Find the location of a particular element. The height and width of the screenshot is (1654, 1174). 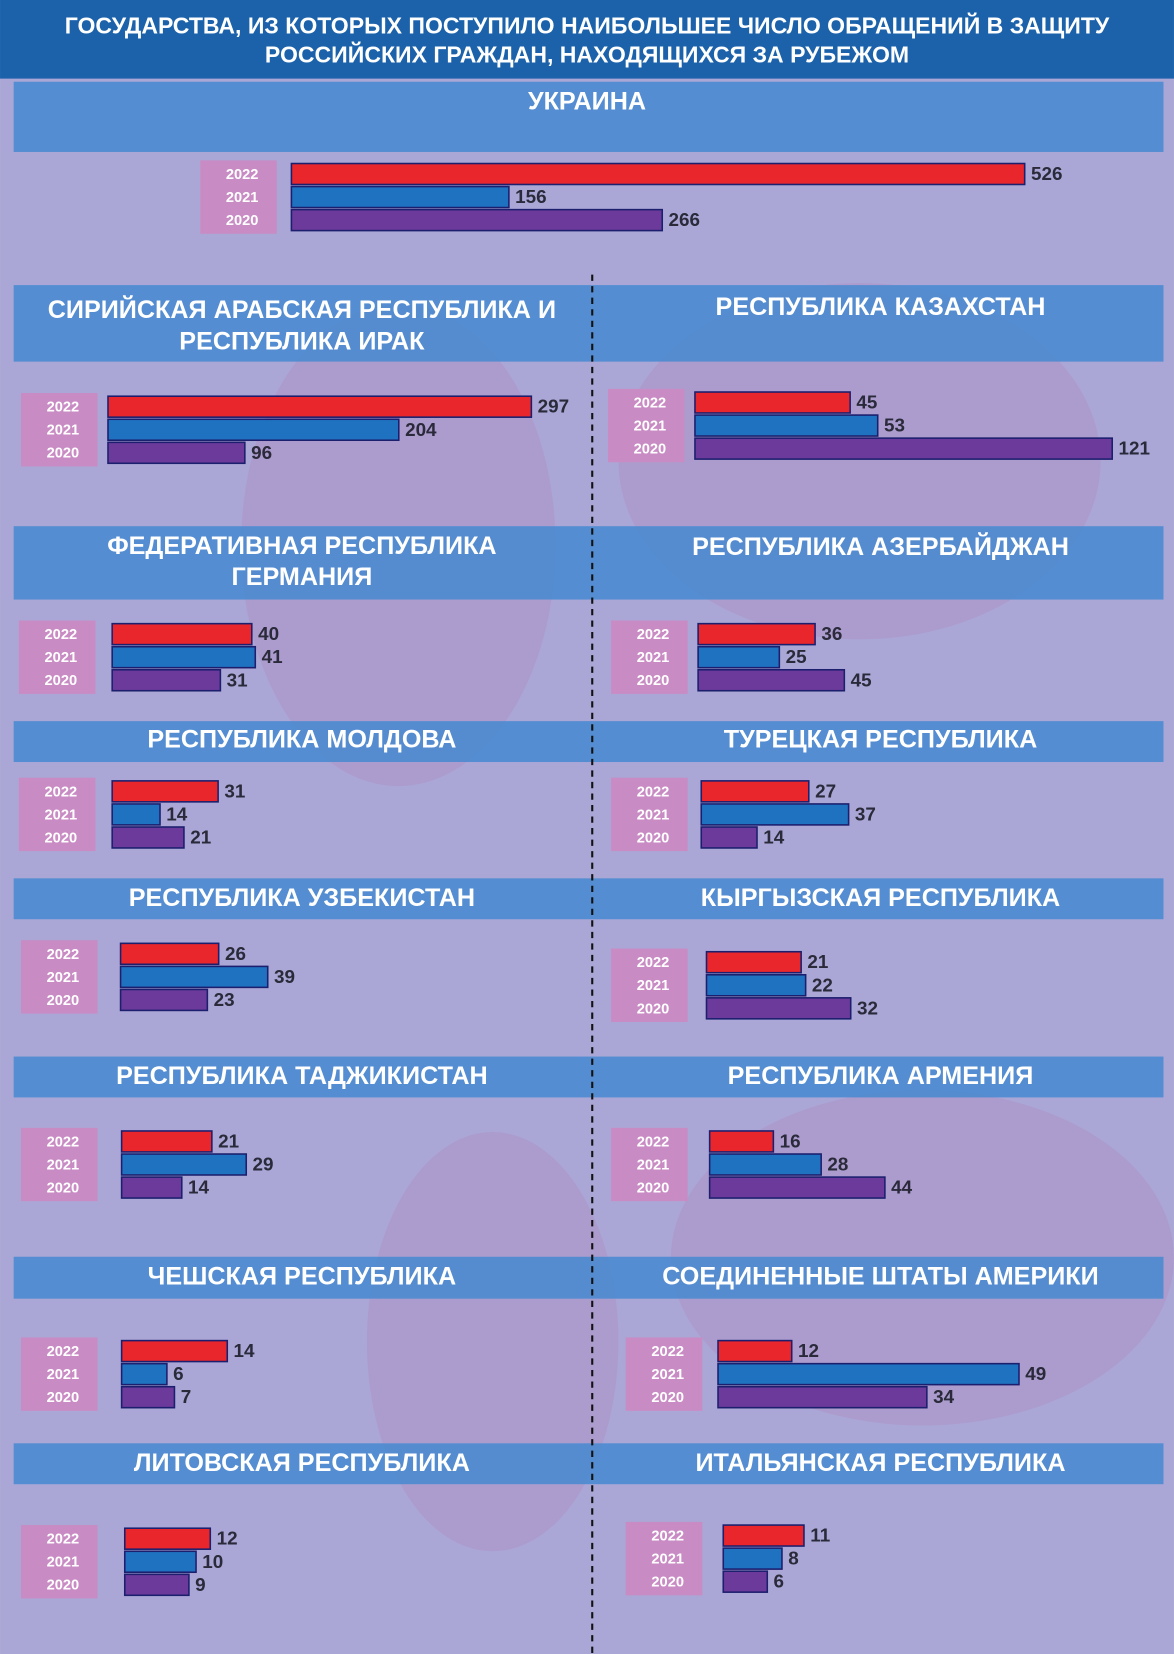

value-label: 44 is located at coordinates (901, 1187).